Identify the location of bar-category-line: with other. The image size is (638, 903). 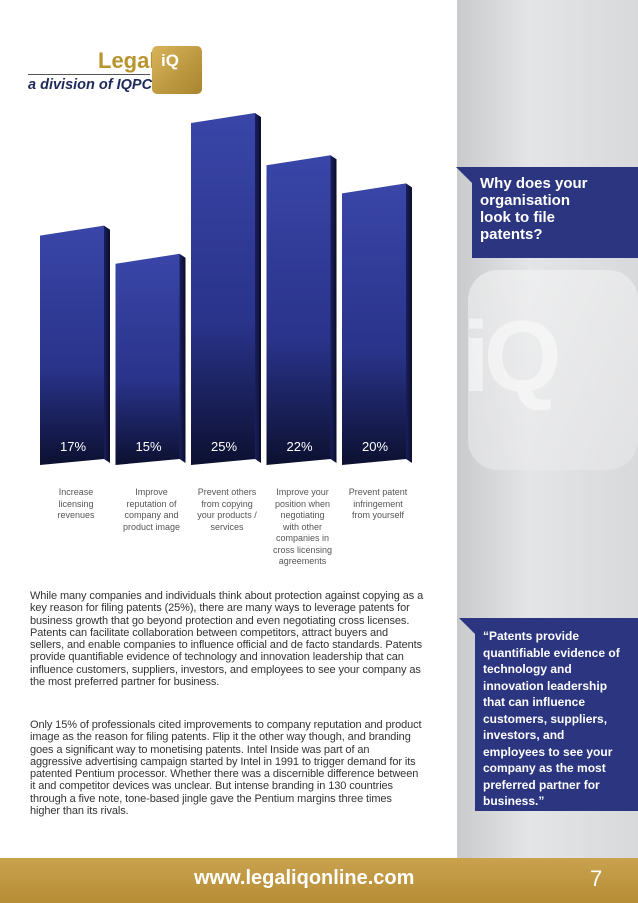
(302, 526).